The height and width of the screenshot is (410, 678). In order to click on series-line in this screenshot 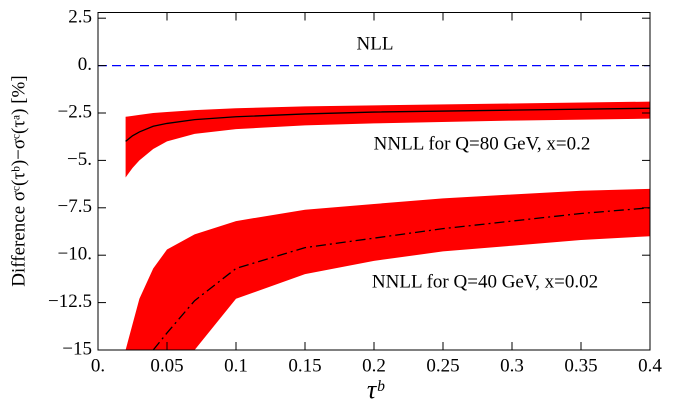, I will do `click(387, 124)`.